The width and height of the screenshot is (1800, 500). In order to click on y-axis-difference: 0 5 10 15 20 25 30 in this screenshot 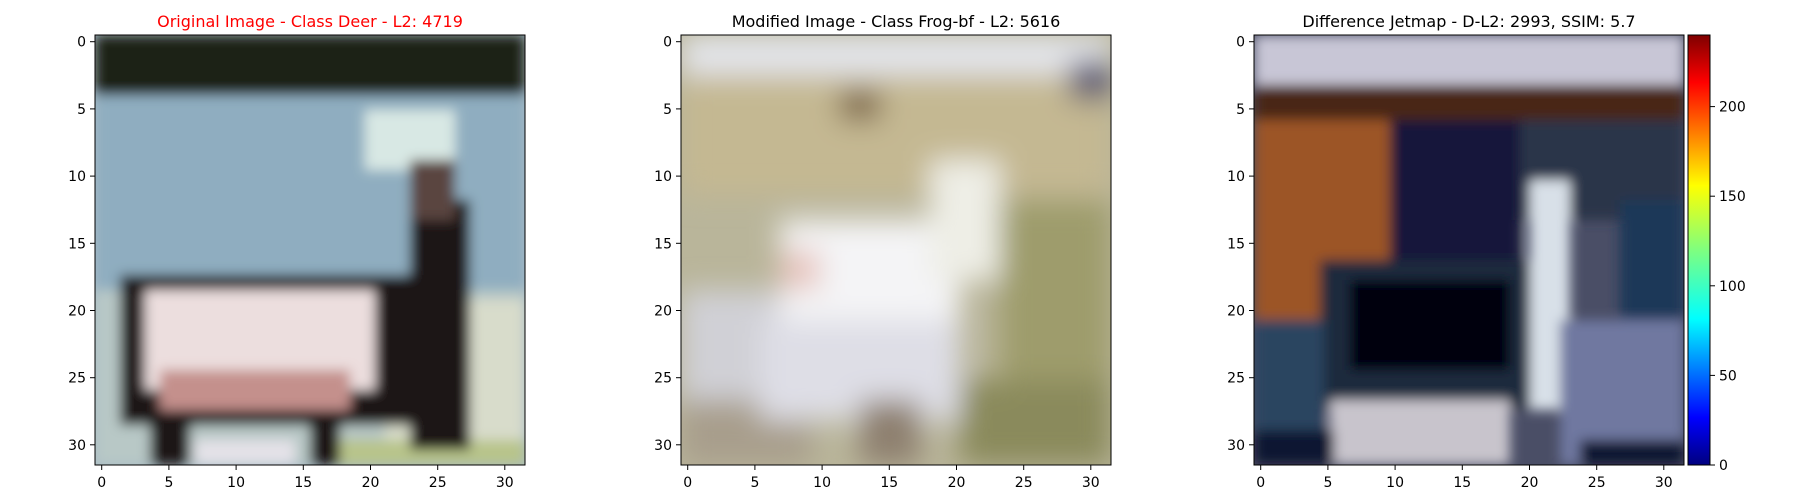, I will do `click(1240, 244)`.